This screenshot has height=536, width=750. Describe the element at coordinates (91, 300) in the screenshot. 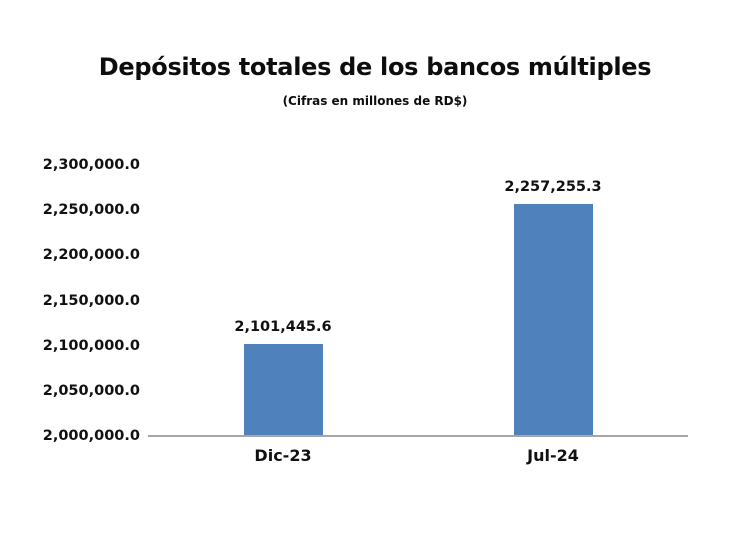

I see `y-tick-label: 2,150,000.0` at that location.